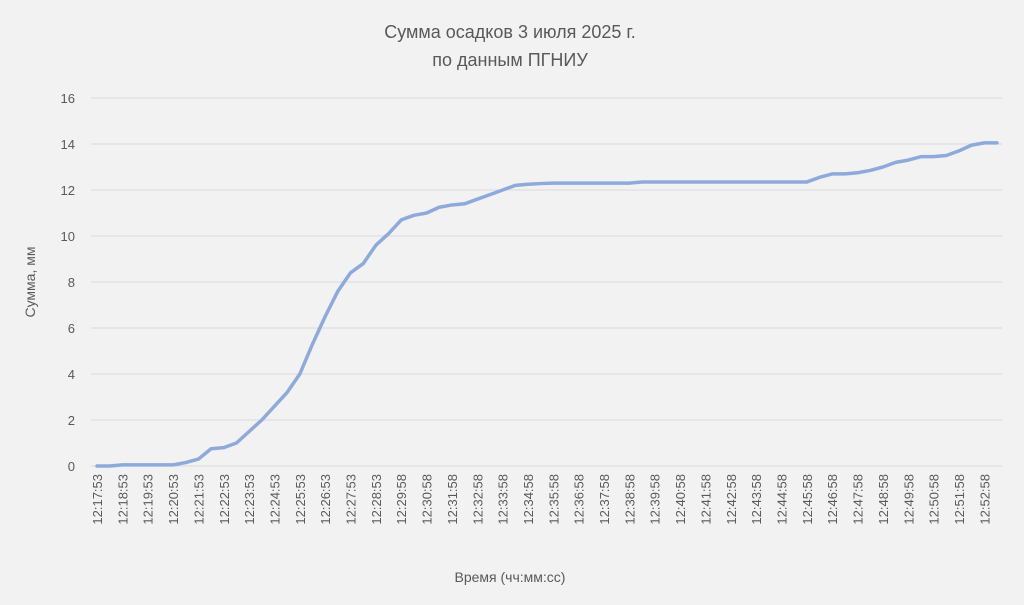 Image resolution: width=1024 pixels, height=605 pixels. Describe the element at coordinates (680, 499) in the screenshot. I see `x-tick-label: 12:40:58` at that location.